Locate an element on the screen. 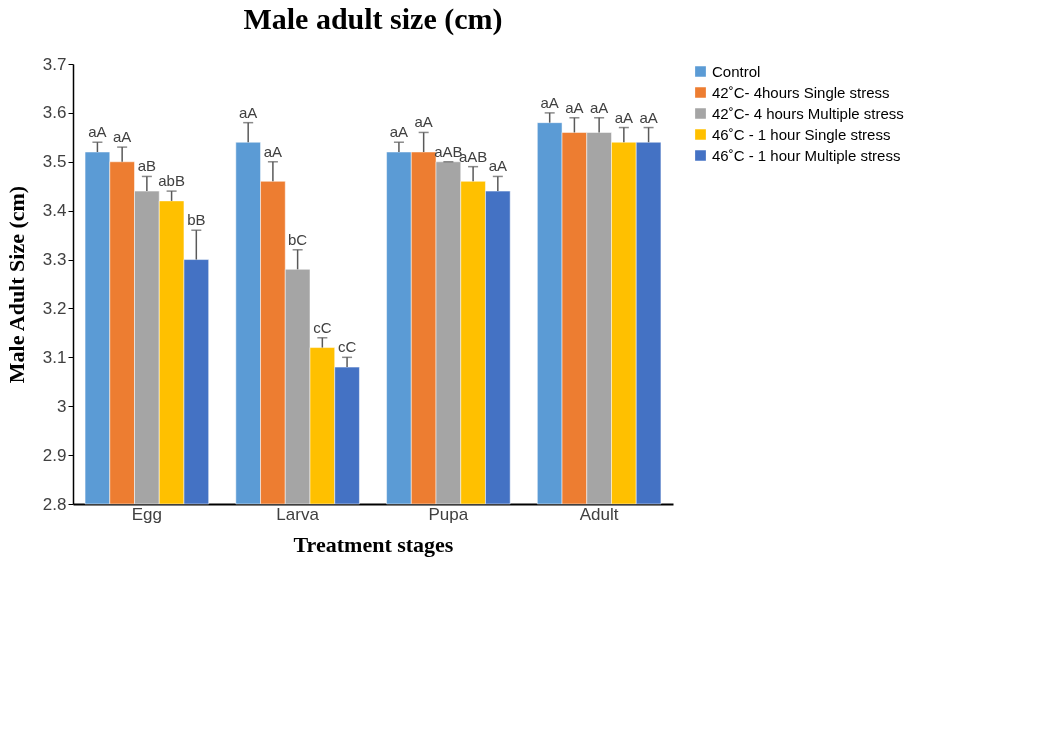 This screenshot has width=1042, height=730. legend-label: 42˚C- 4 hours Multiple stress is located at coordinates (808, 113).